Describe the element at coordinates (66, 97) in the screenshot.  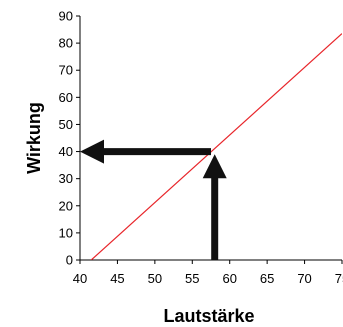
I see `y-tick-label: 60` at that location.